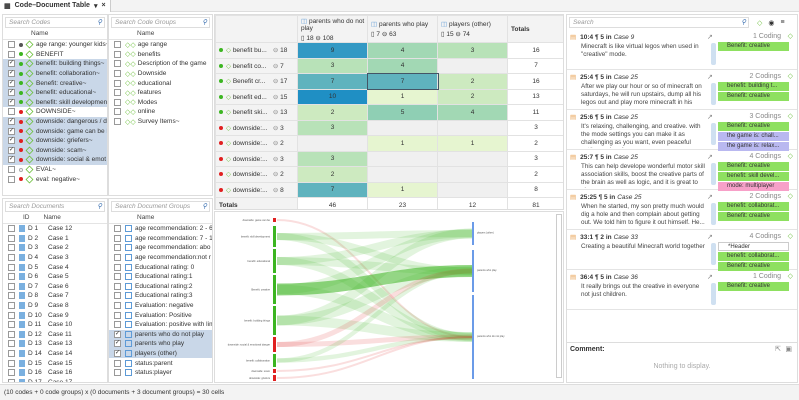 The image size is (799, 400). What do you see at coordinates (55, 363) in the screenshot?
I see `document-item: D 15 Case 15` at bounding box center [55, 363].